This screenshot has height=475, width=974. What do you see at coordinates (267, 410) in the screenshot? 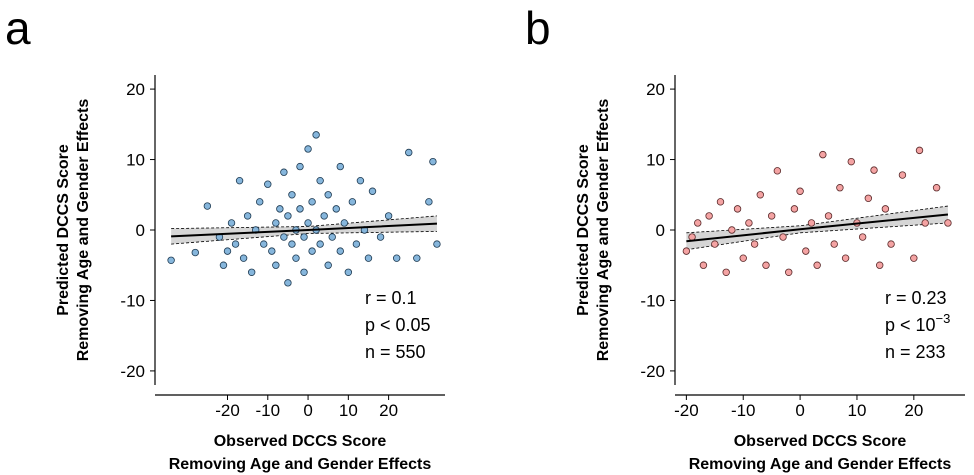
I see `x-tick-label: -10` at bounding box center [267, 410].